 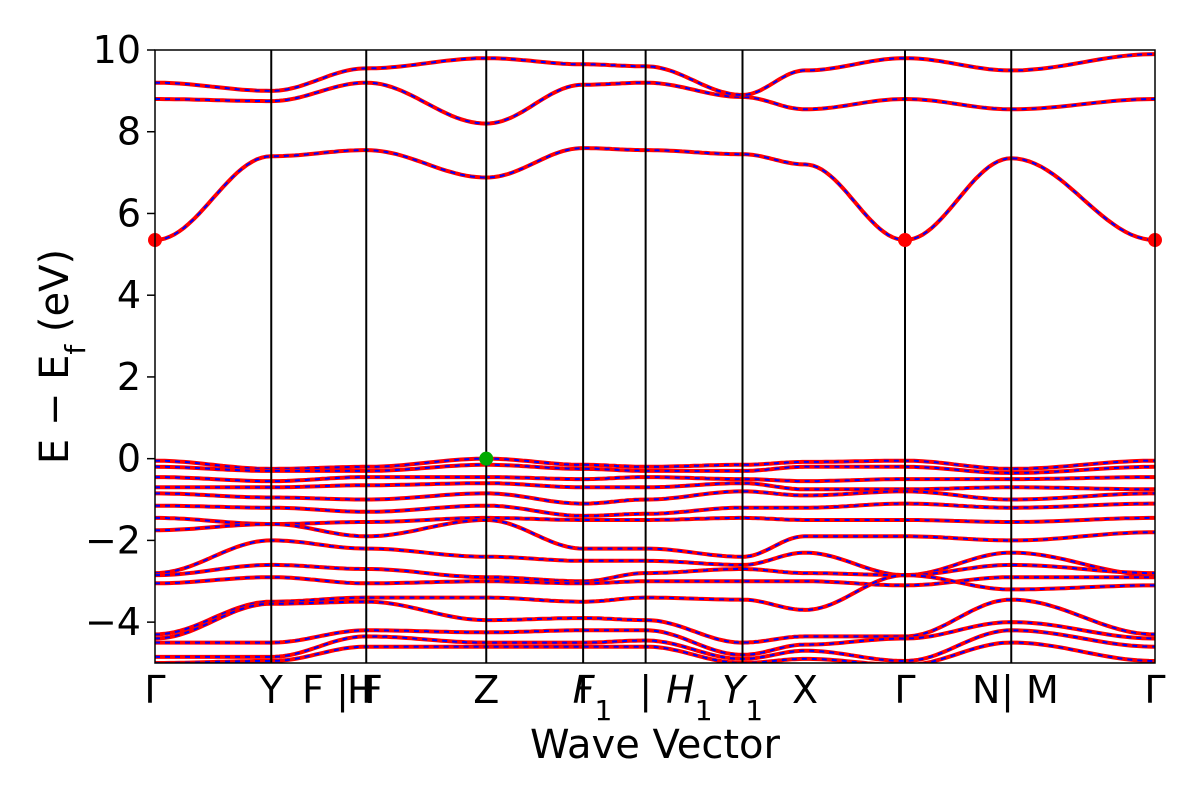 What do you see at coordinates (129, 295) in the screenshot?
I see `y-tick-label: 4` at bounding box center [129, 295].